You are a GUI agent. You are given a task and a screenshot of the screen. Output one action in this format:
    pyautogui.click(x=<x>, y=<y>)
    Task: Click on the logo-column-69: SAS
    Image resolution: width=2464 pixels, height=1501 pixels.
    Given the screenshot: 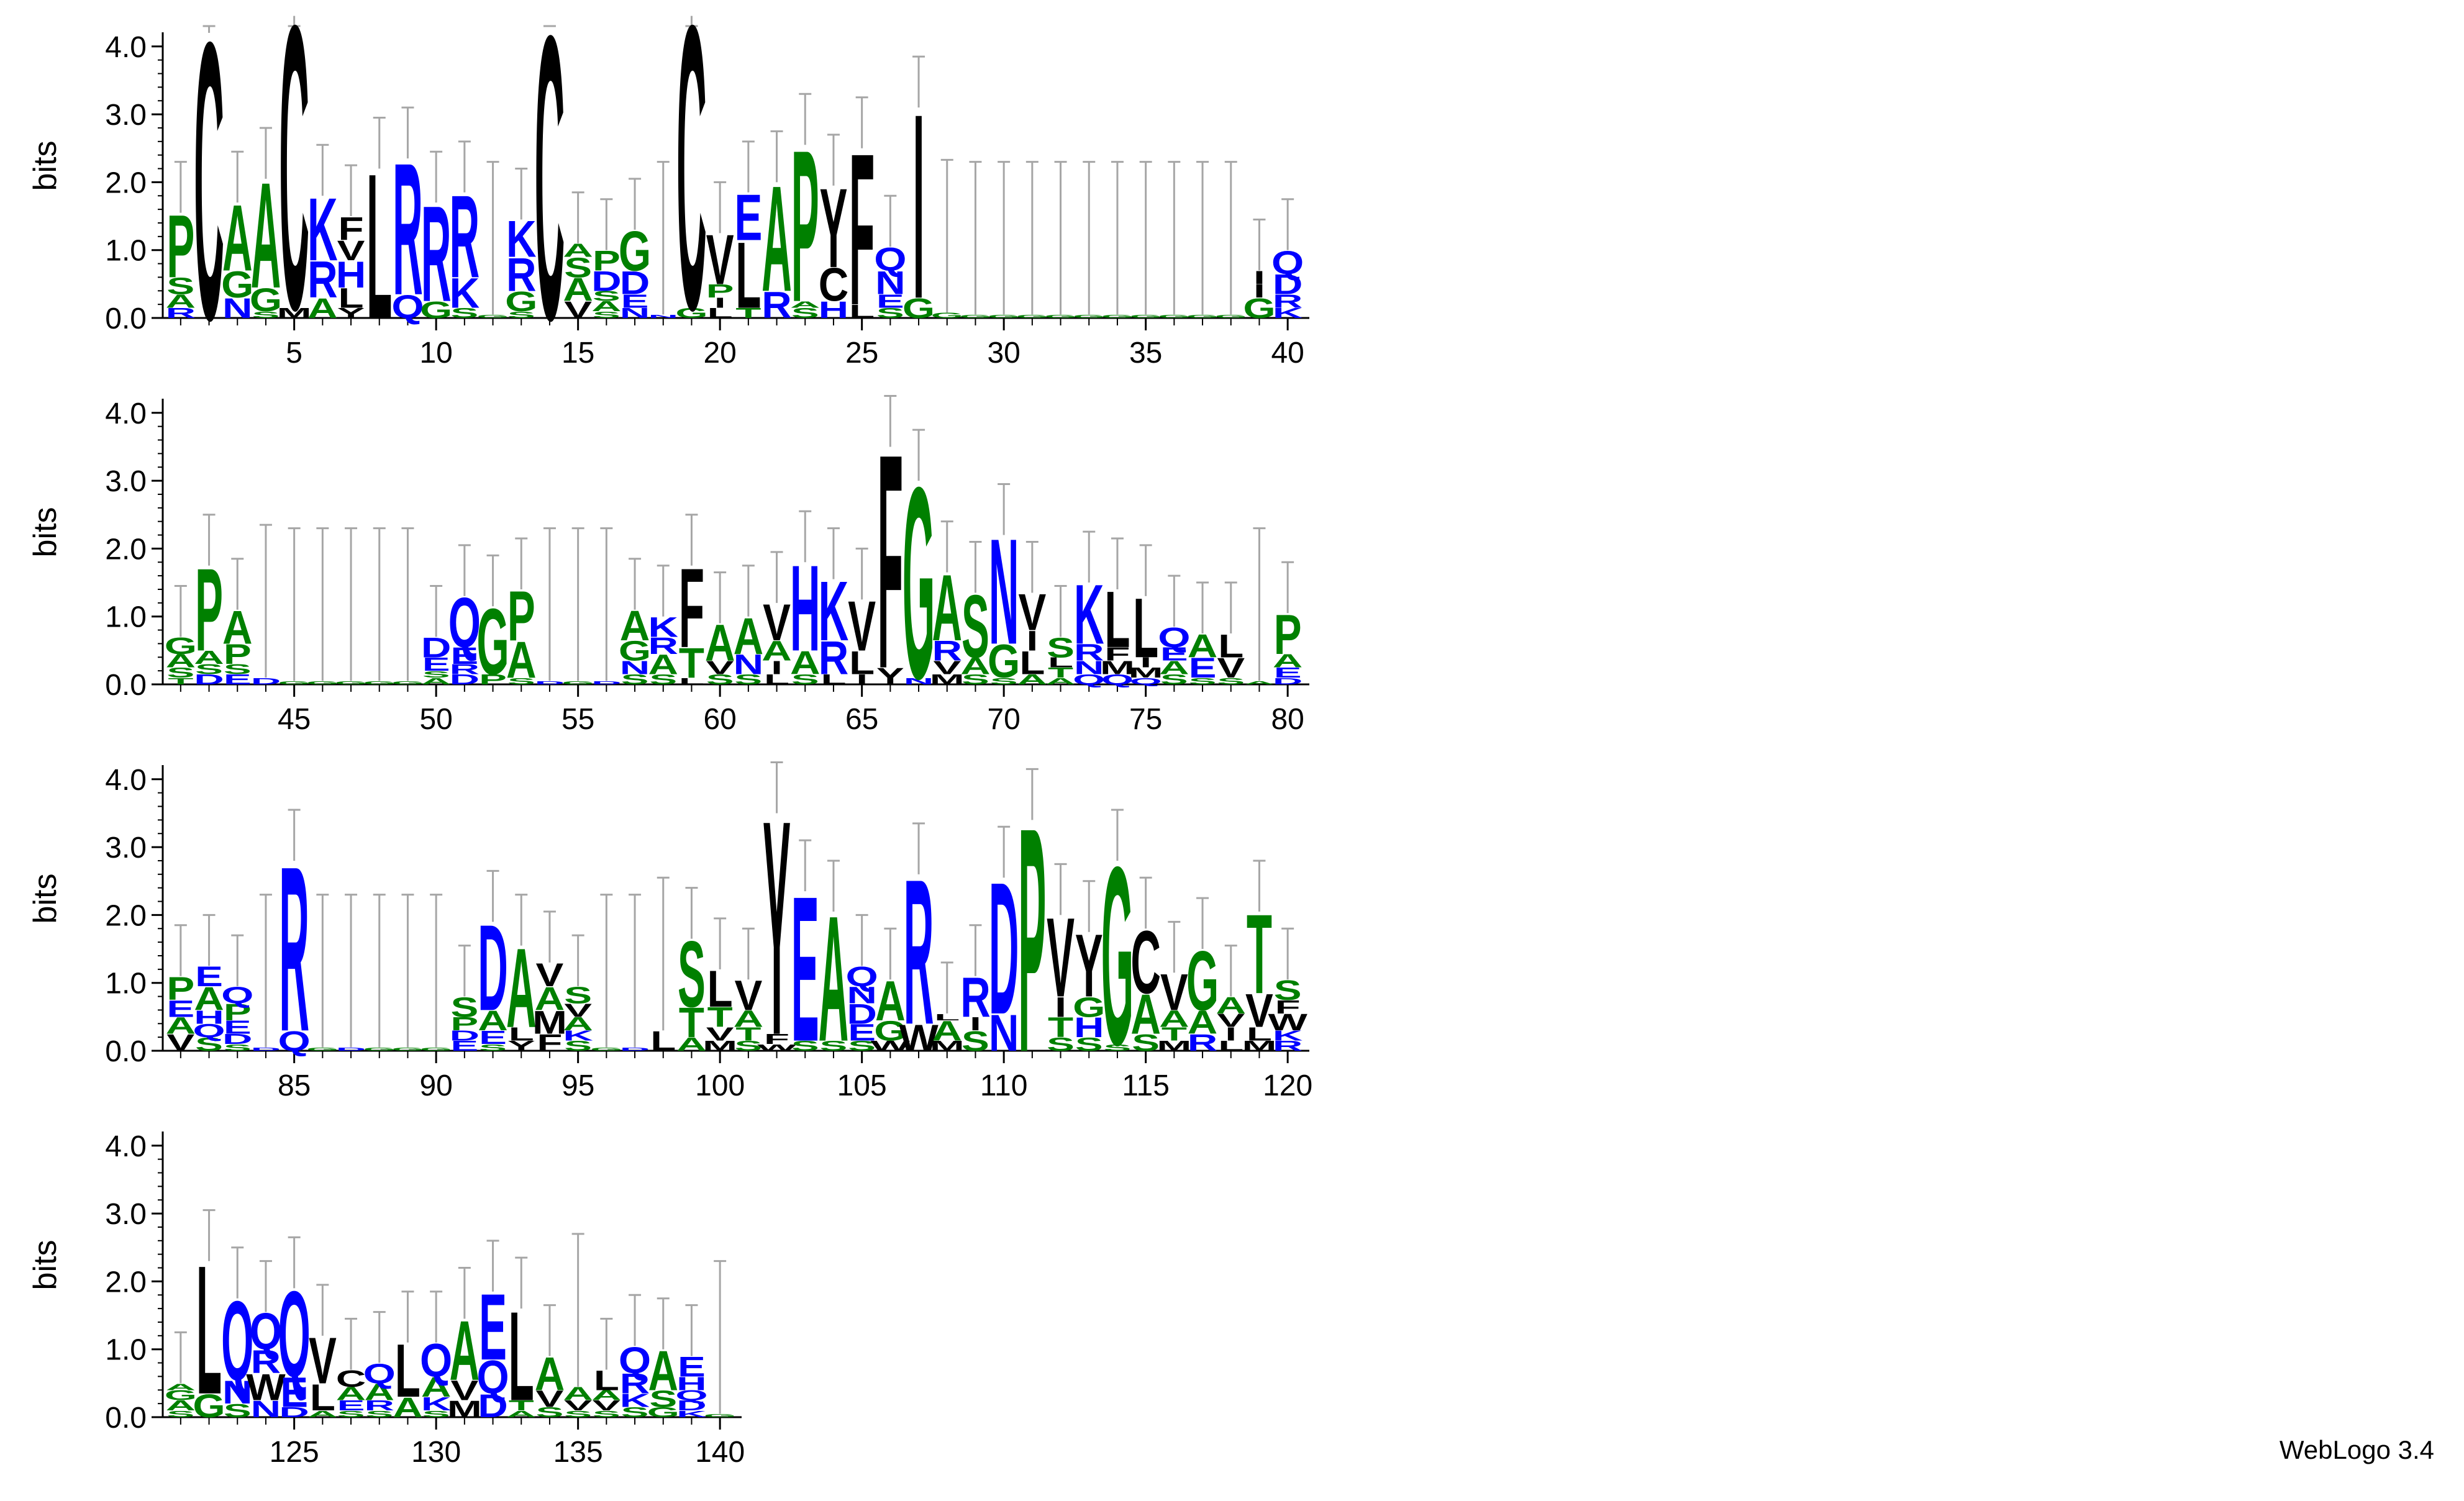 What is the action you would take?
    pyautogui.click(x=975, y=613)
    